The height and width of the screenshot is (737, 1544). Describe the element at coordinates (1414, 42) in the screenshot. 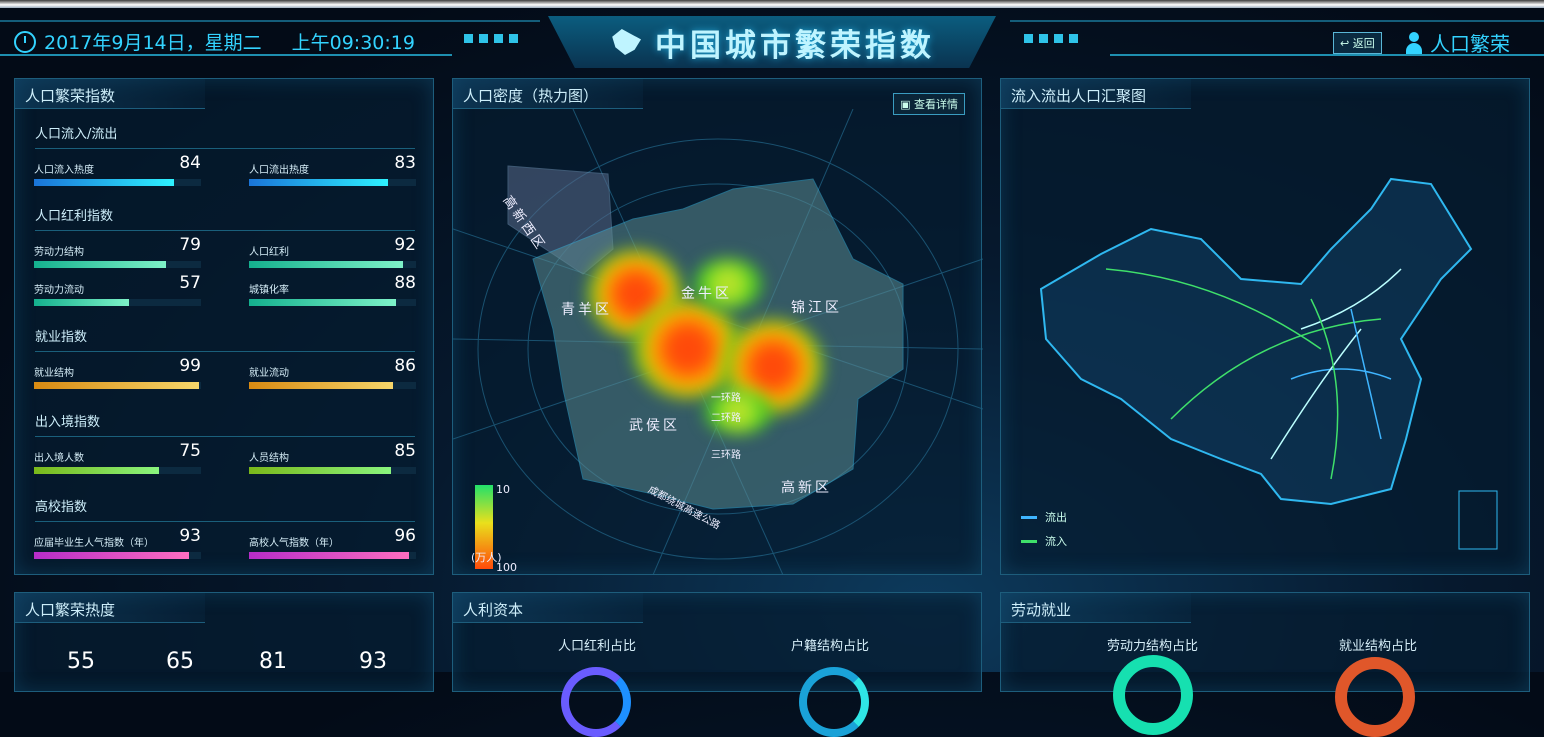

I see `user-icon` at that location.